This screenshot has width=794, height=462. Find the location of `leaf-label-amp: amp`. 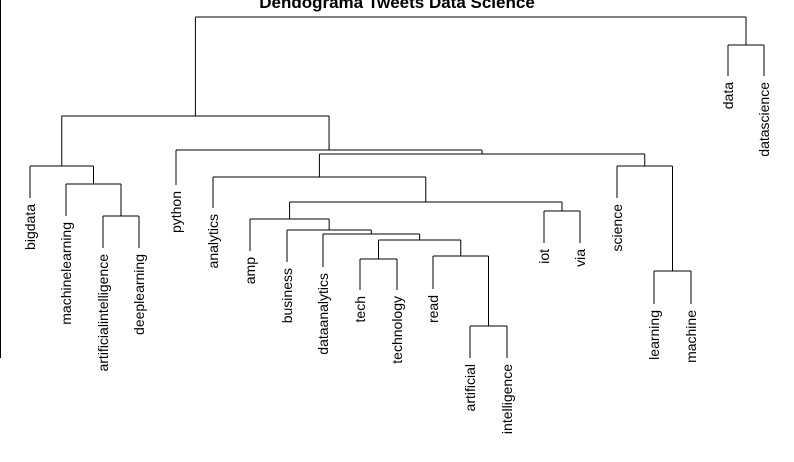

leaf-label-amp: amp is located at coordinates (250, 270).